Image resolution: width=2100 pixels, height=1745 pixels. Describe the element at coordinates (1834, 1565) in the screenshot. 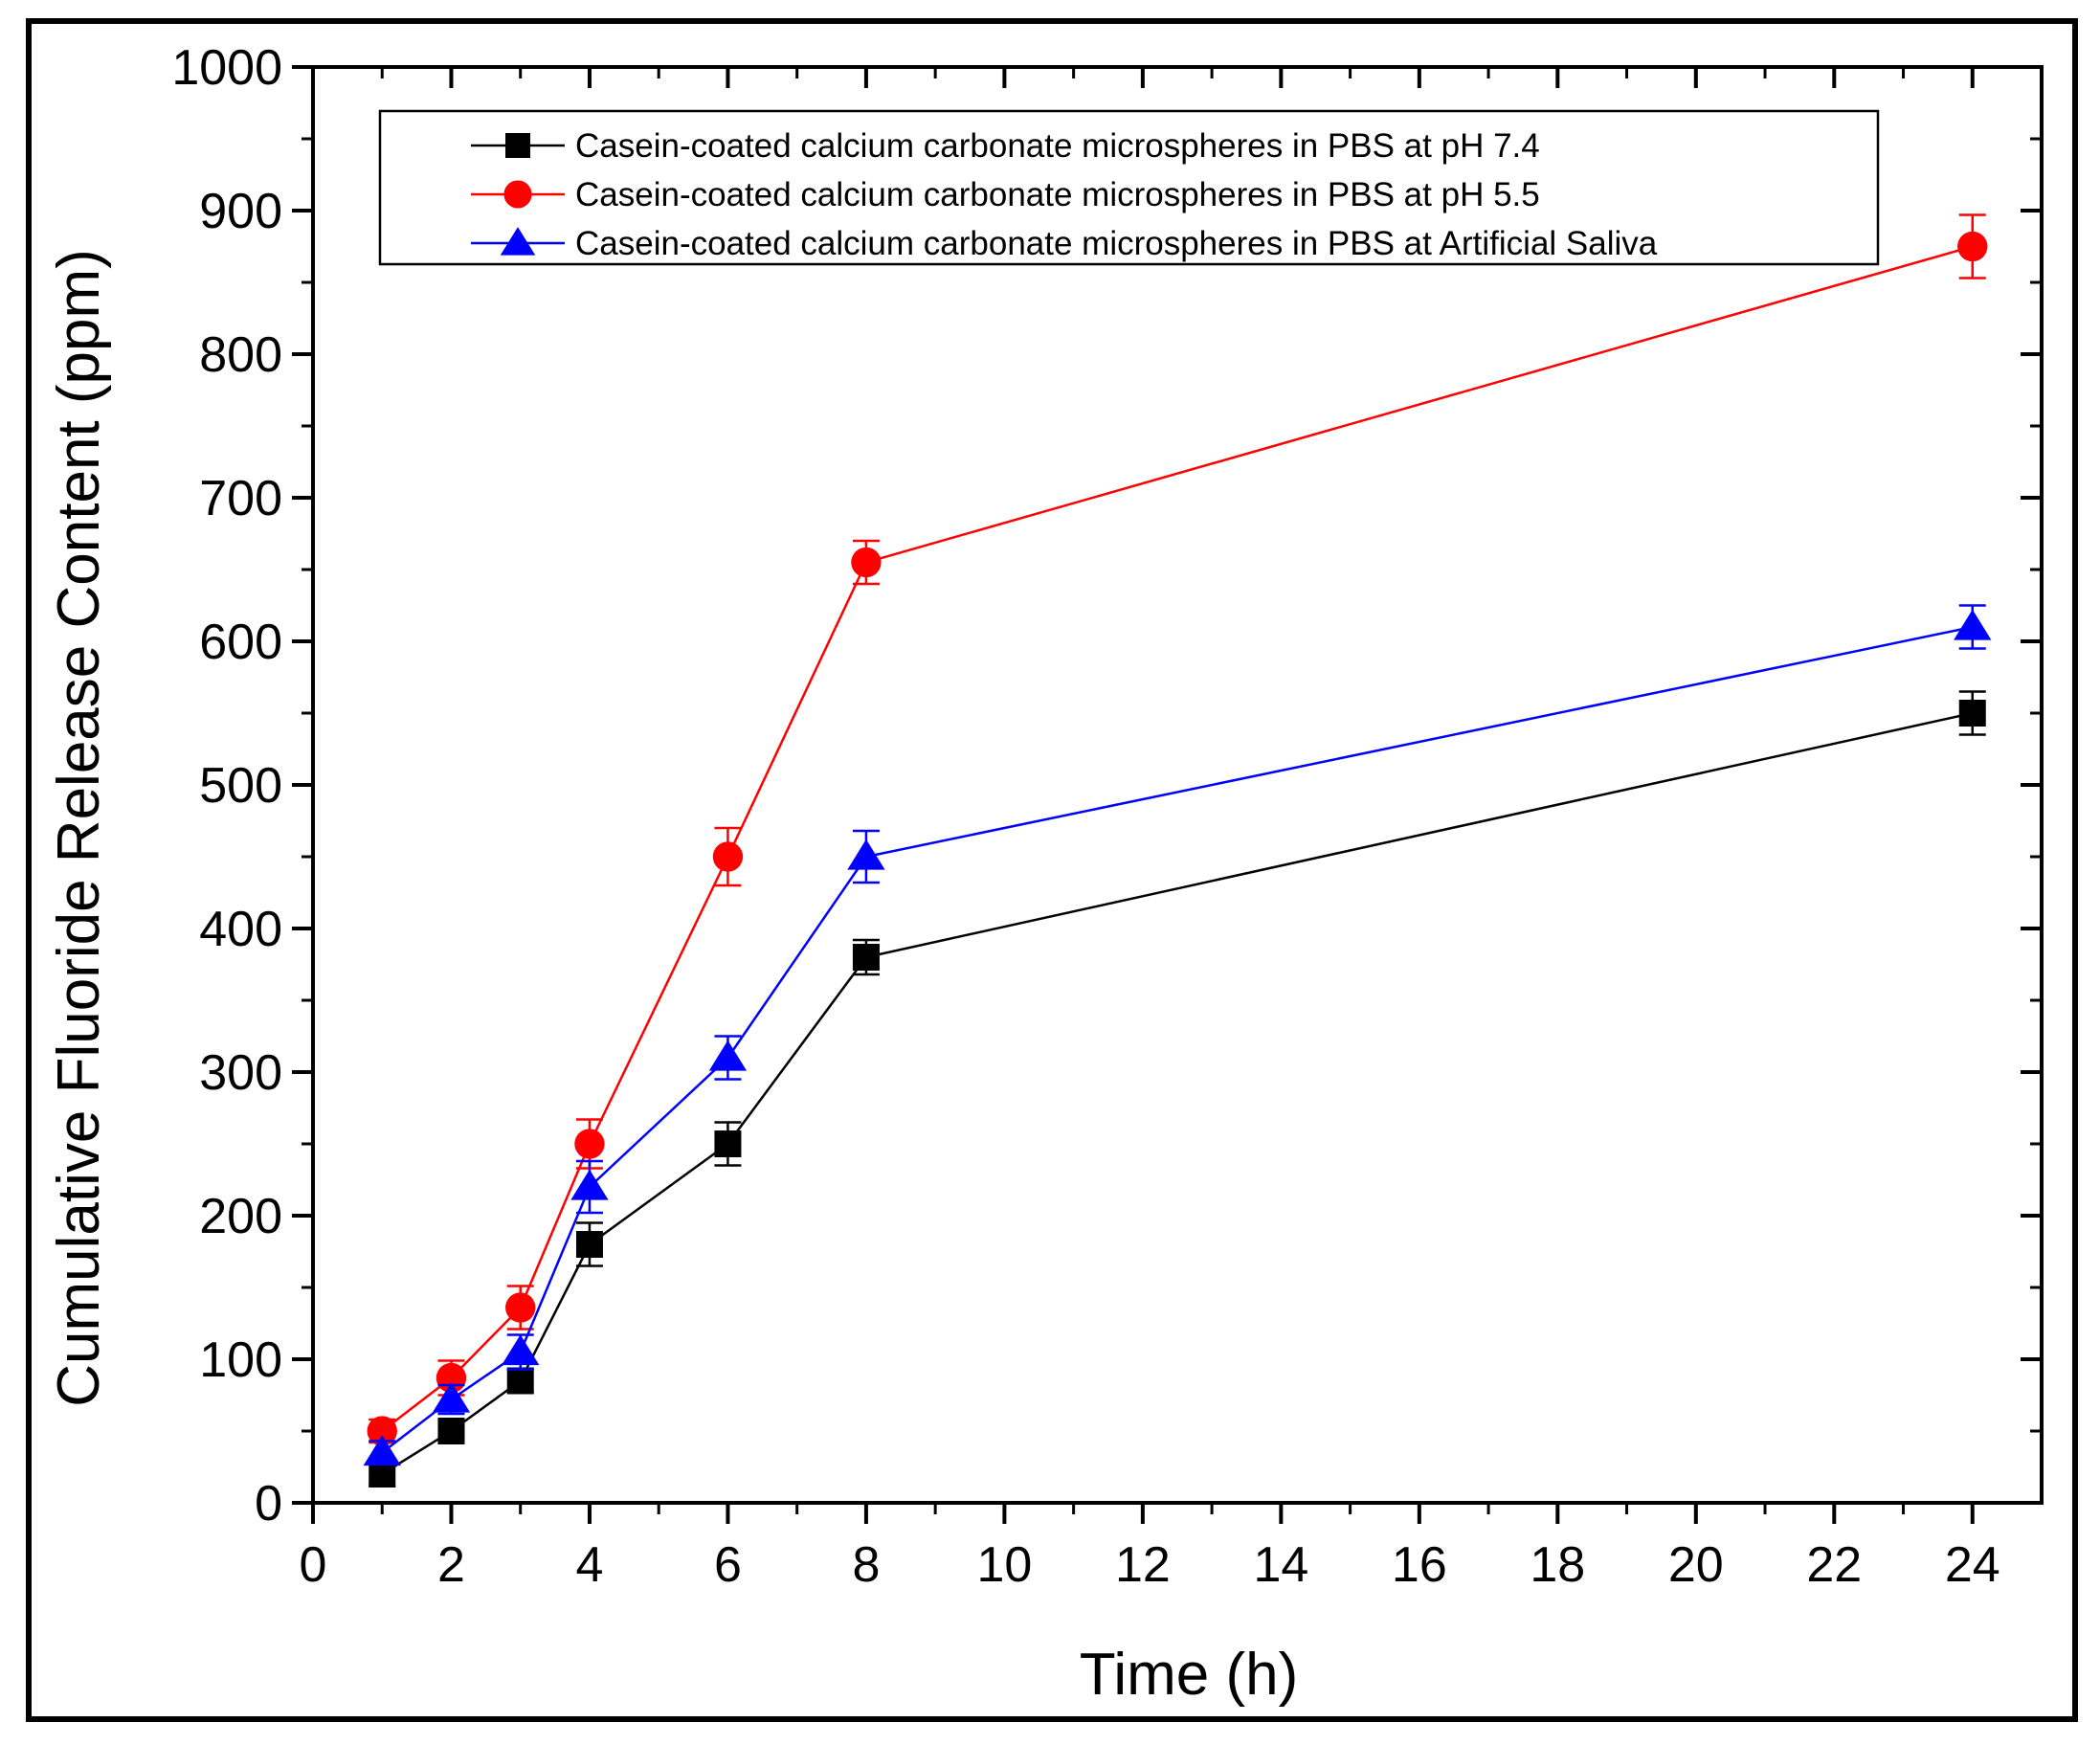

I see `x-tick-label: 22` at that location.